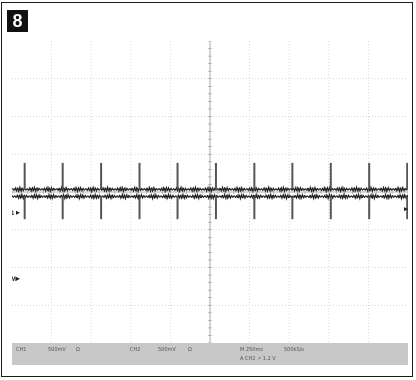 Image resolution: width=416 pixels, height=380 pixels. I want to click on right-edge-marker-icon, so click(406, 209).